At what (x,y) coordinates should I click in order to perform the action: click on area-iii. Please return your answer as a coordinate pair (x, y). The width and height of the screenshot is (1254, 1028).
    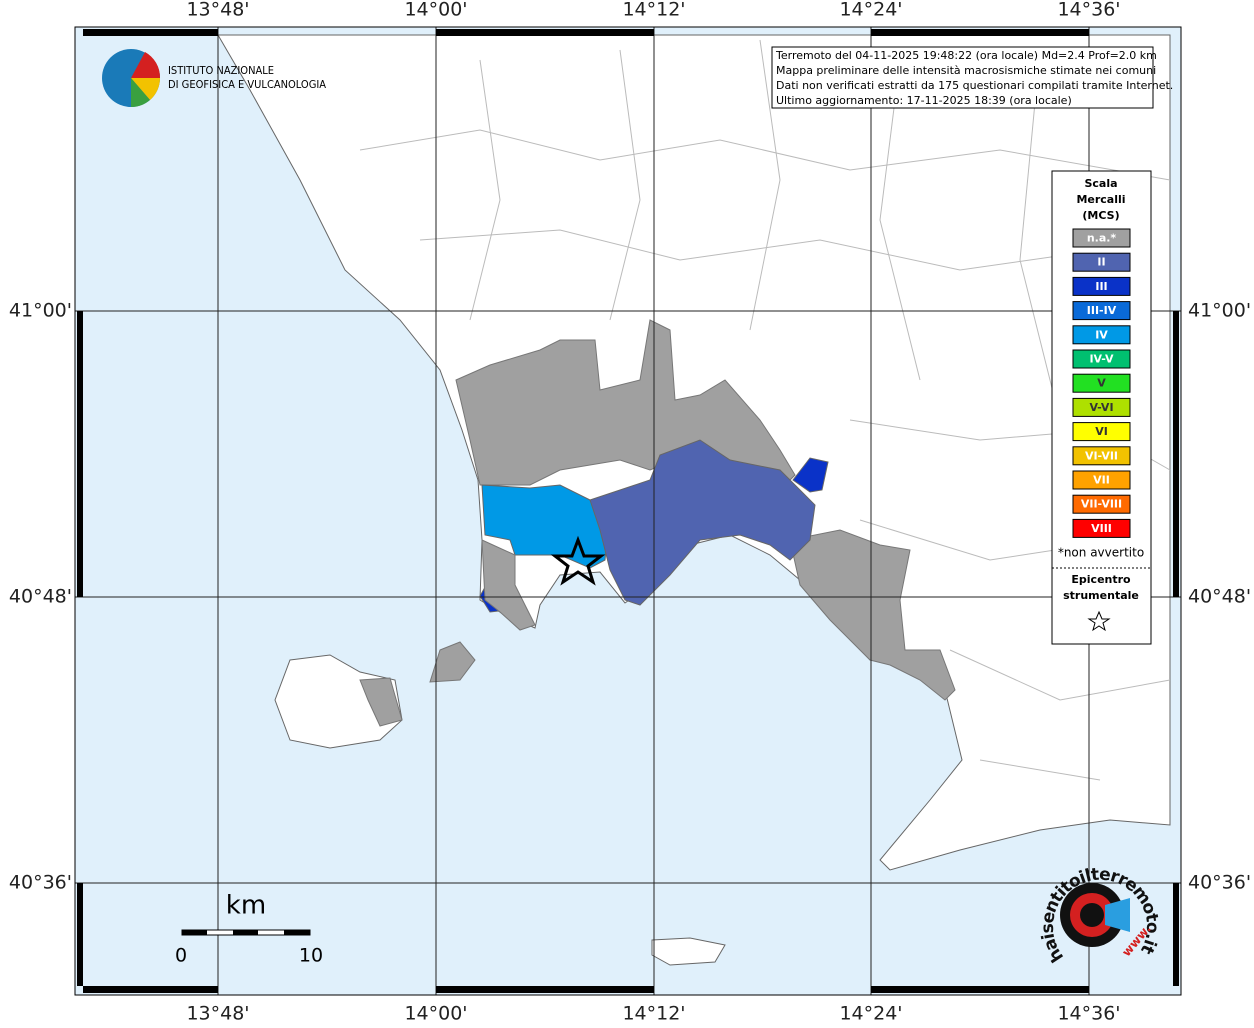
    Looking at the image, I should click on (810, 475).